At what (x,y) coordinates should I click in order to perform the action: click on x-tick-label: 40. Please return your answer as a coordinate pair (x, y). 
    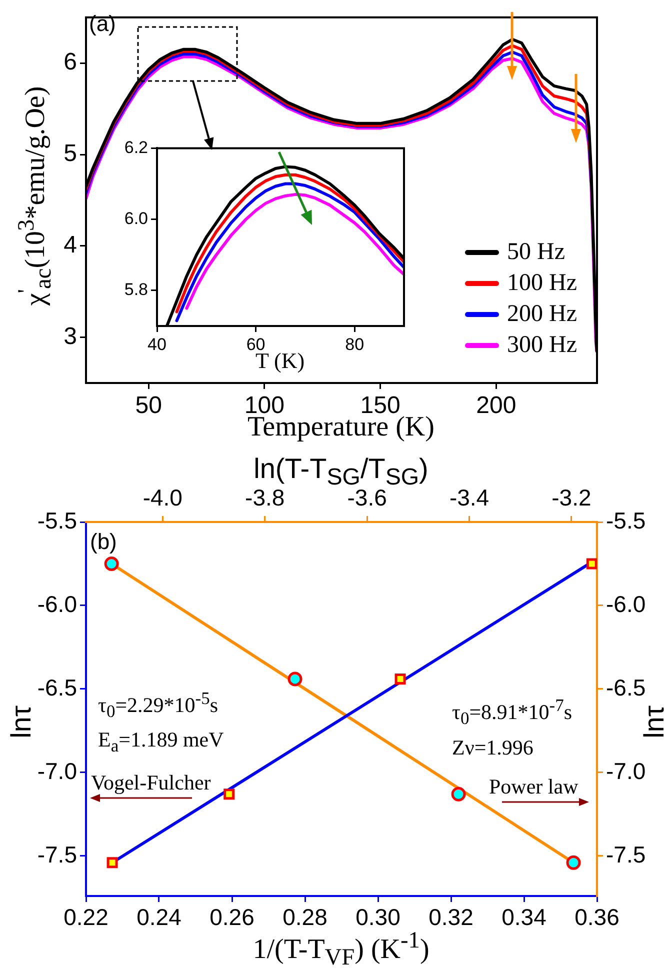
    Looking at the image, I should click on (157, 344).